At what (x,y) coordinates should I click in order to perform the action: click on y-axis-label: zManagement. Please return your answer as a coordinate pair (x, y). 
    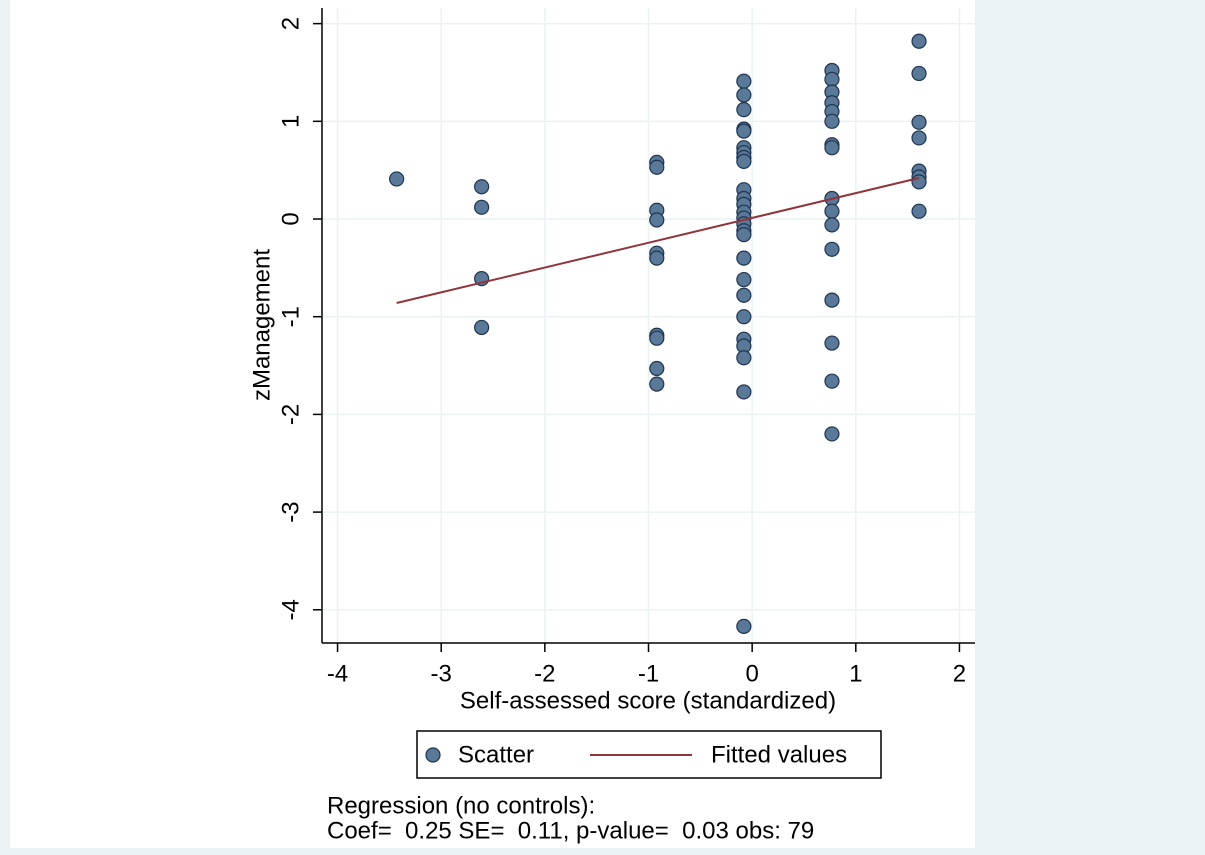
    Looking at the image, I should click on (261, 325).